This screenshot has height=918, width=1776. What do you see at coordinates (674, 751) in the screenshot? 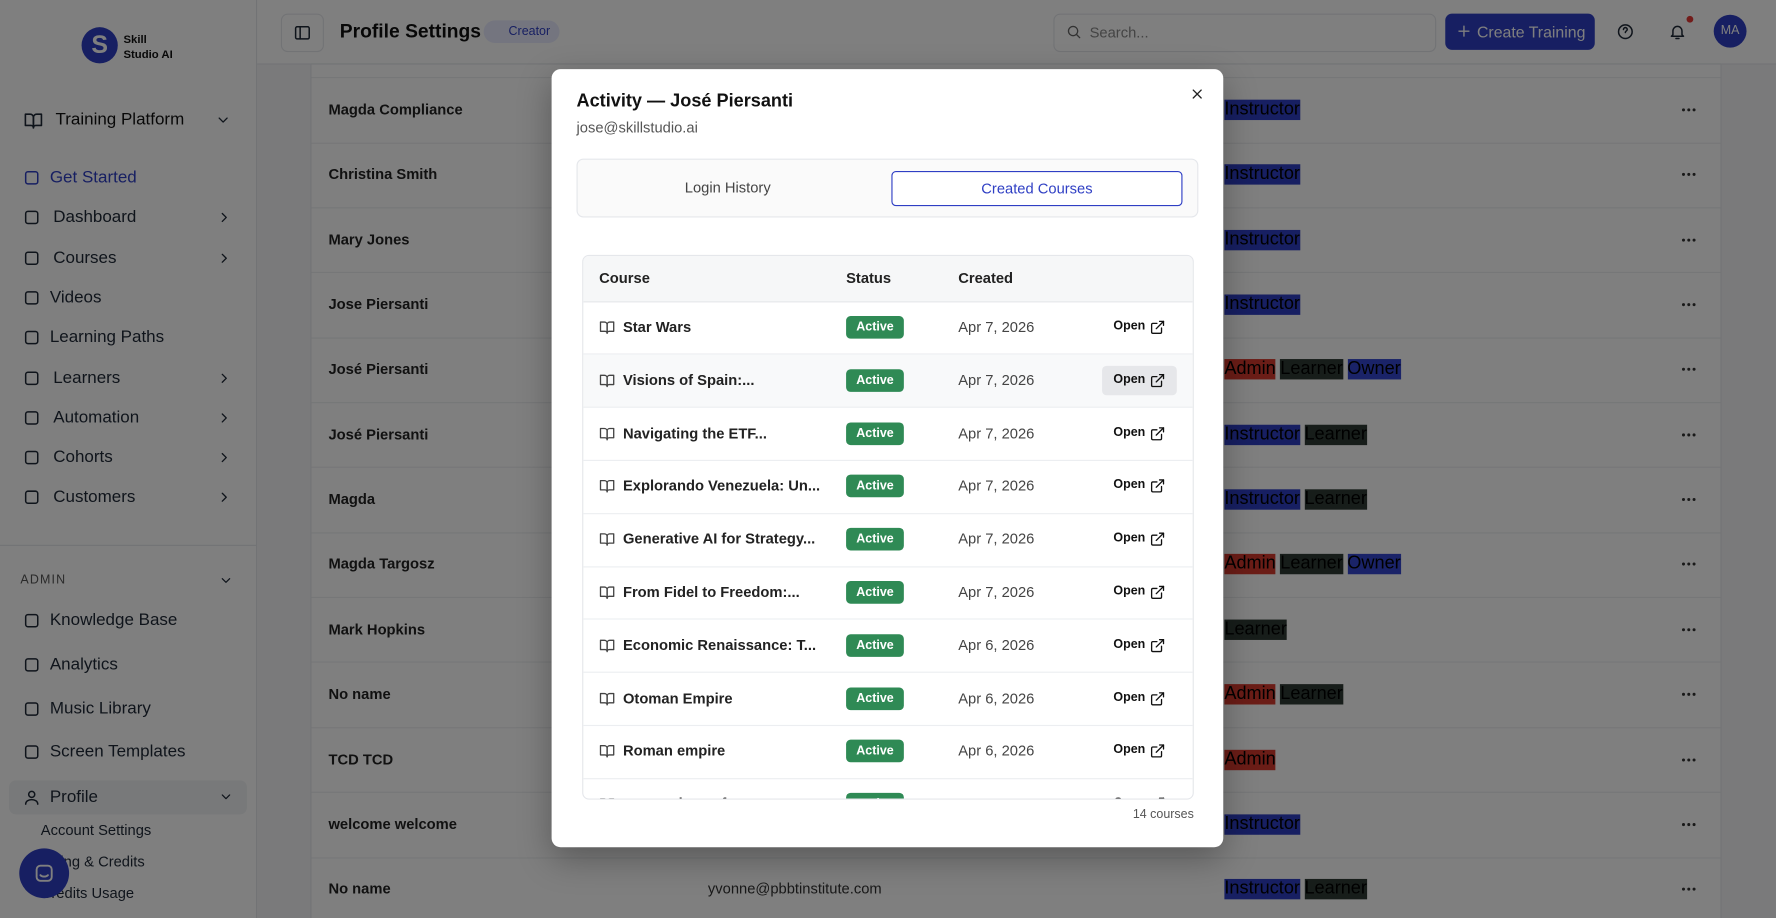
I see `course-name: Roman empire` at bounding box center [674, 751].